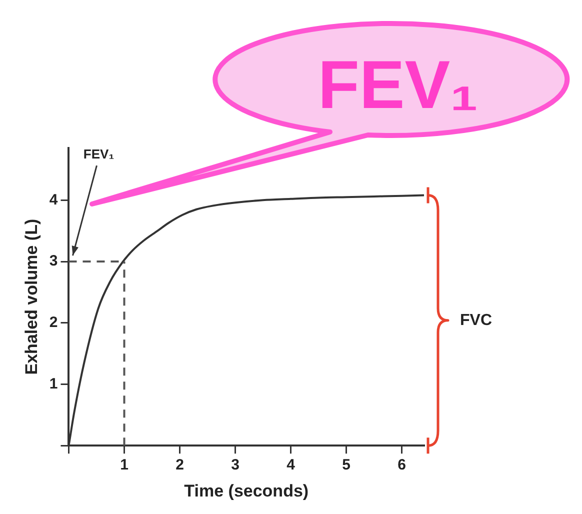 This screenshot has width=582, height=514. What do you see at coordinates (124, 465) in the screenshot?
I see `x-tick-label: 1` at bounding box center [124, 465].